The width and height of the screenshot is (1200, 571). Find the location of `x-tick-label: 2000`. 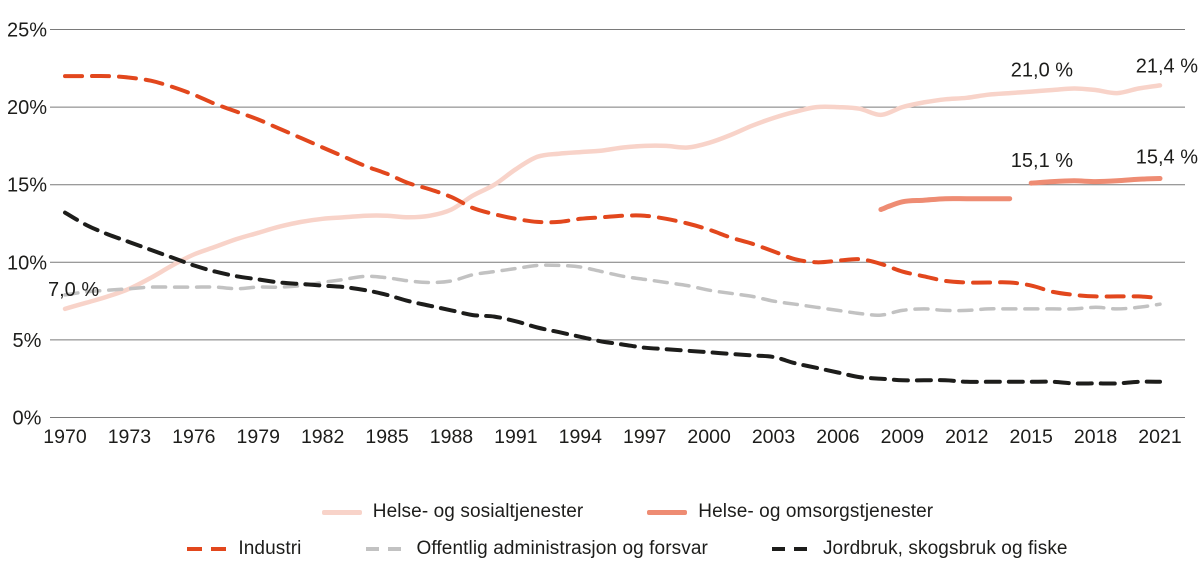

x-tick-label: 2000 is located at coordinates (709, 437).